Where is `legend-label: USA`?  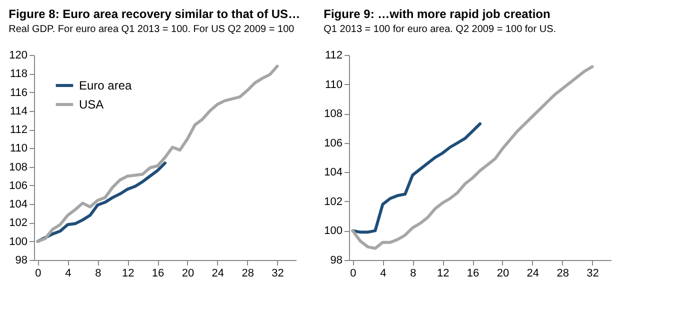
legend-label: USA is located at coordinates (91, 105).